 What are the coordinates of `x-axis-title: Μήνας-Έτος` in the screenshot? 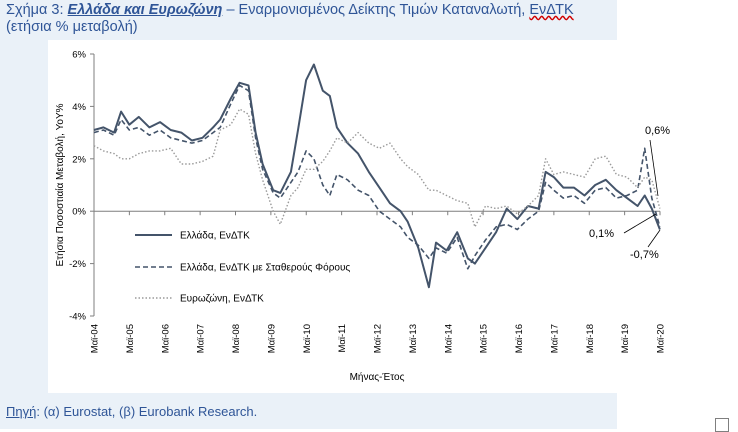 It's located at (377, 377).